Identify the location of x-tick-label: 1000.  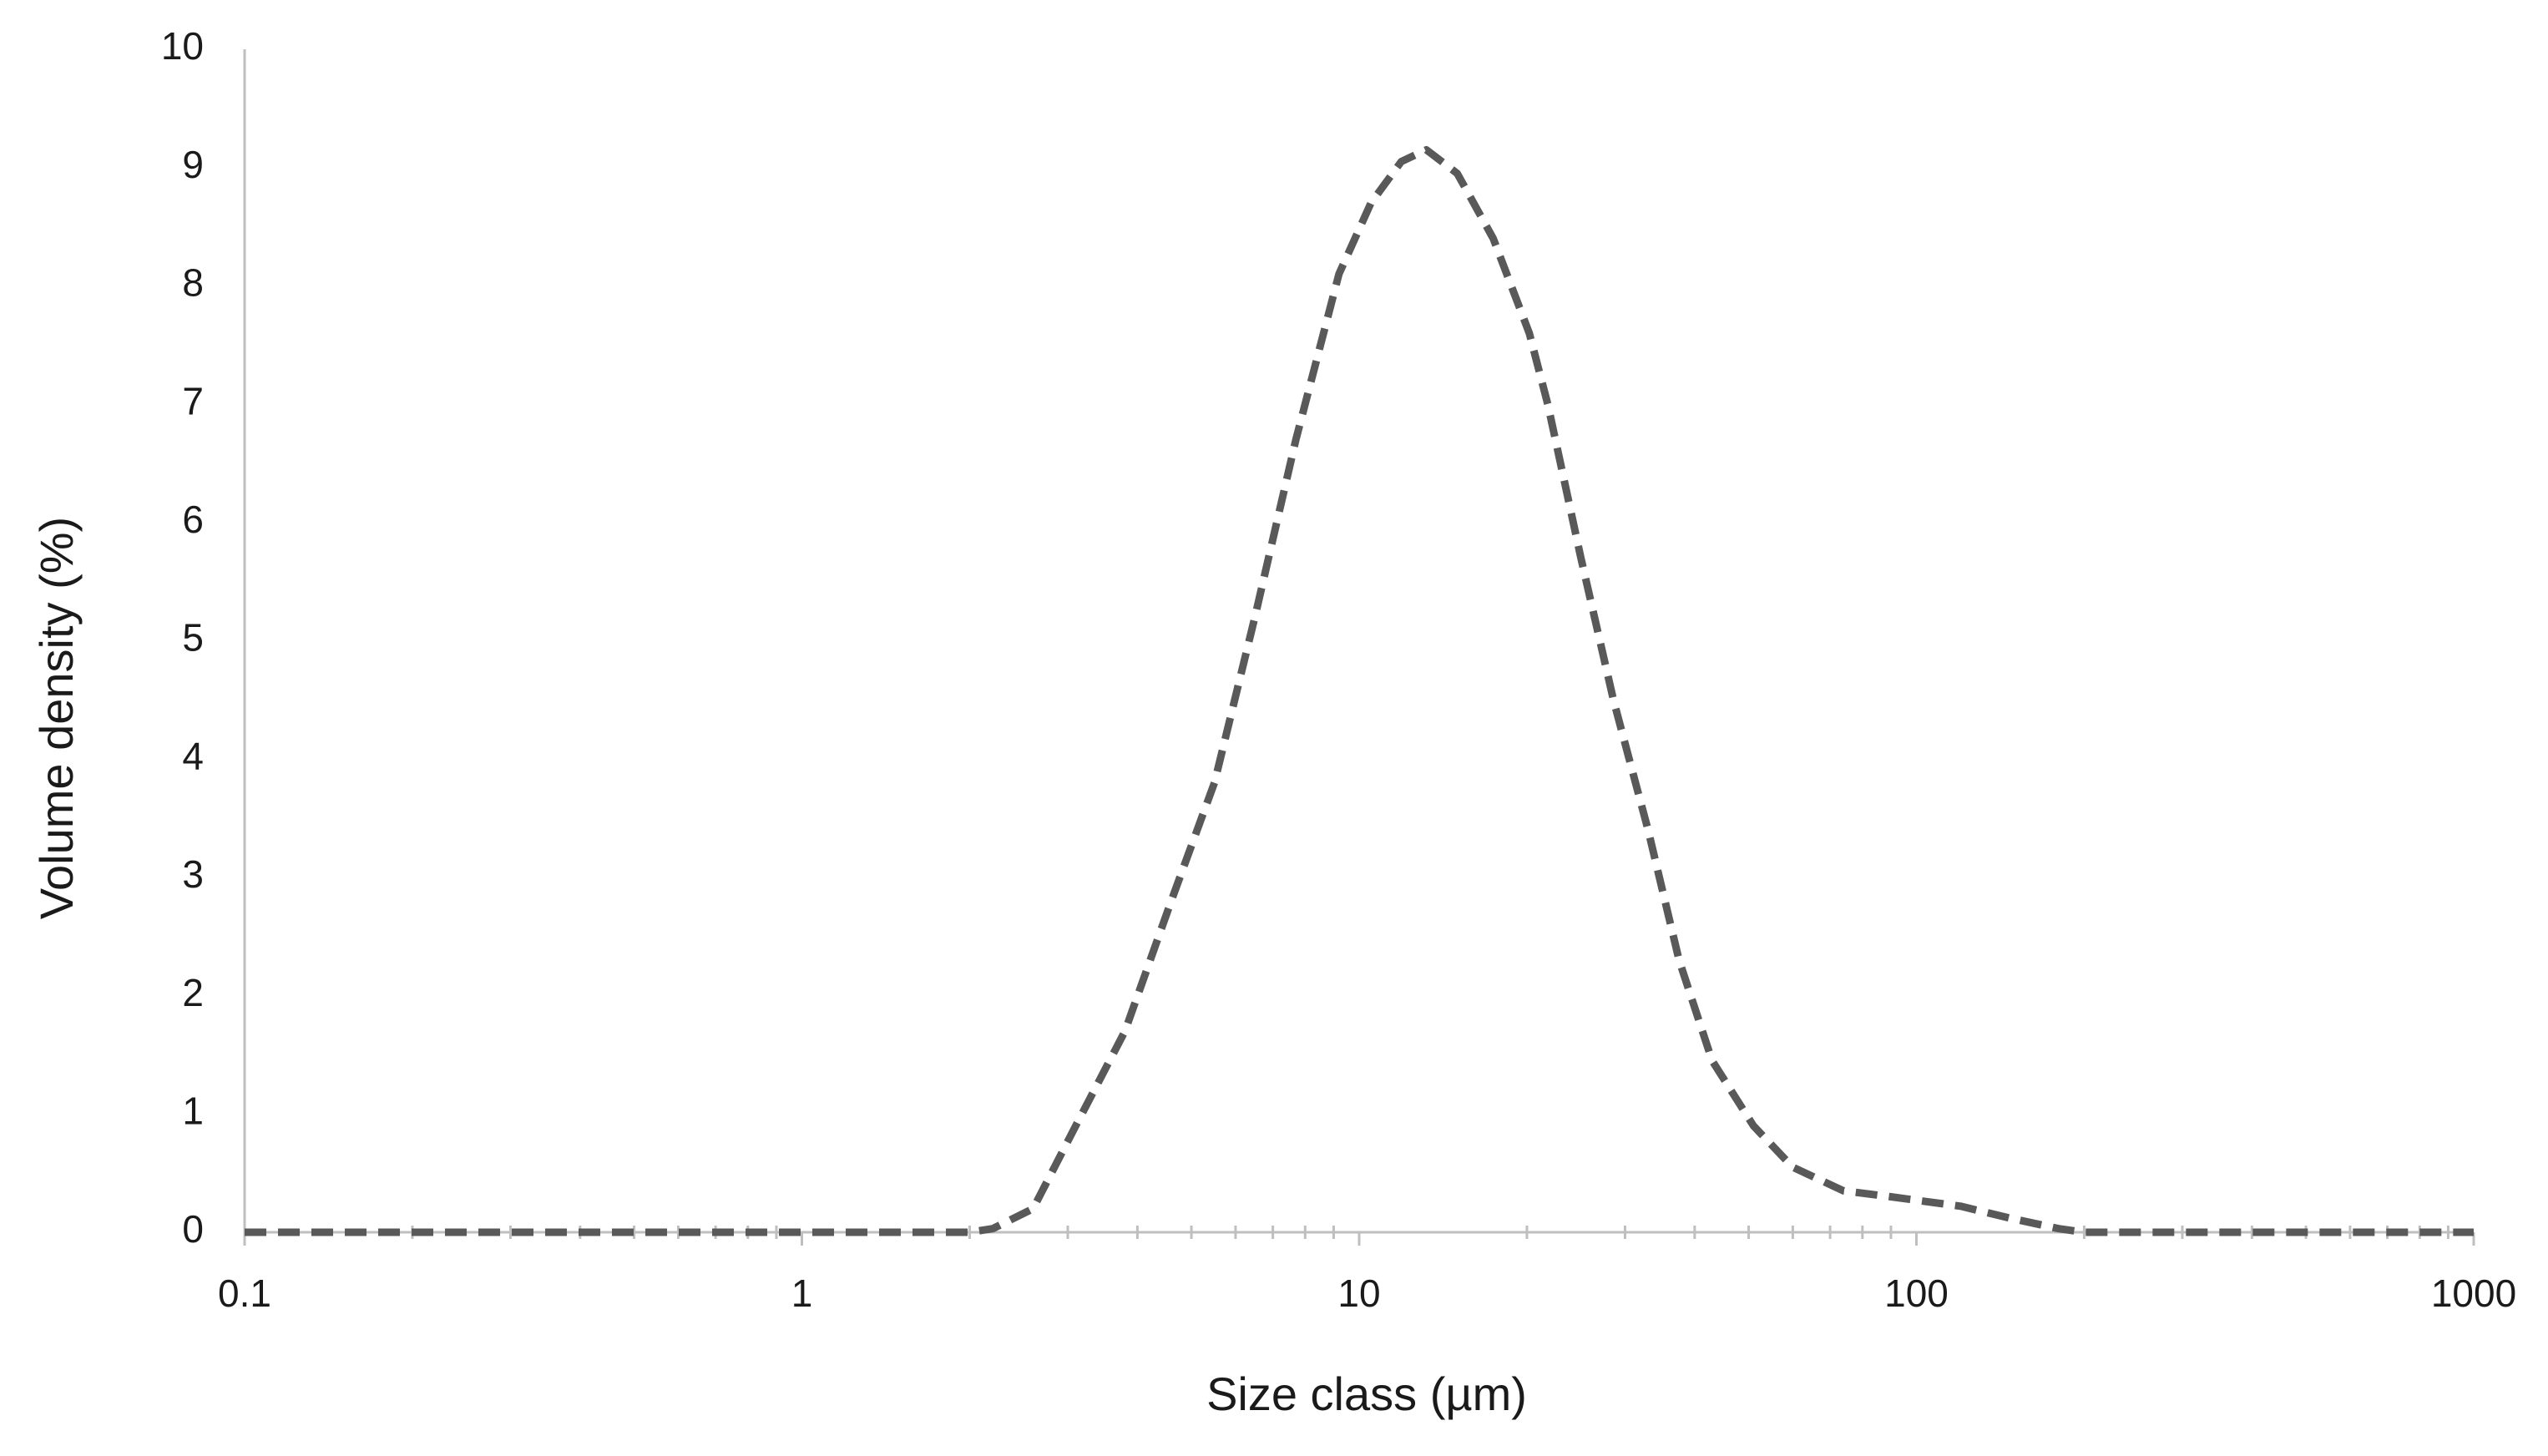
(2473, 1293).